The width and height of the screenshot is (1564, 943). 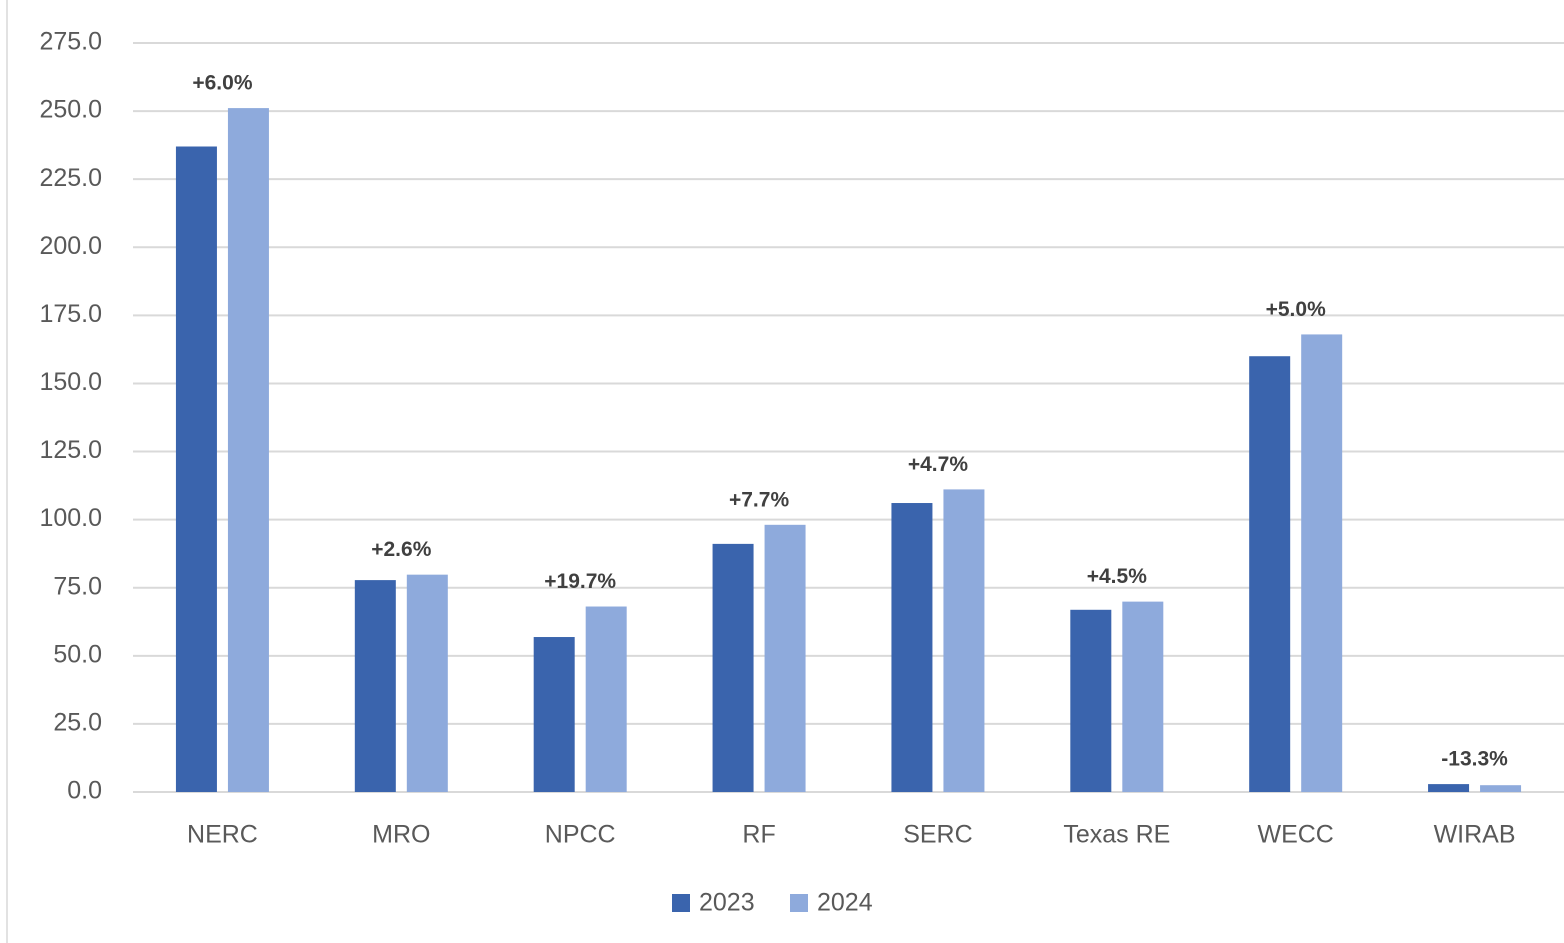 What do you see at coordinates (70, 110) in the screenshot?
I see `y-tick-label: 250.0` at bounding box center [70, 110].